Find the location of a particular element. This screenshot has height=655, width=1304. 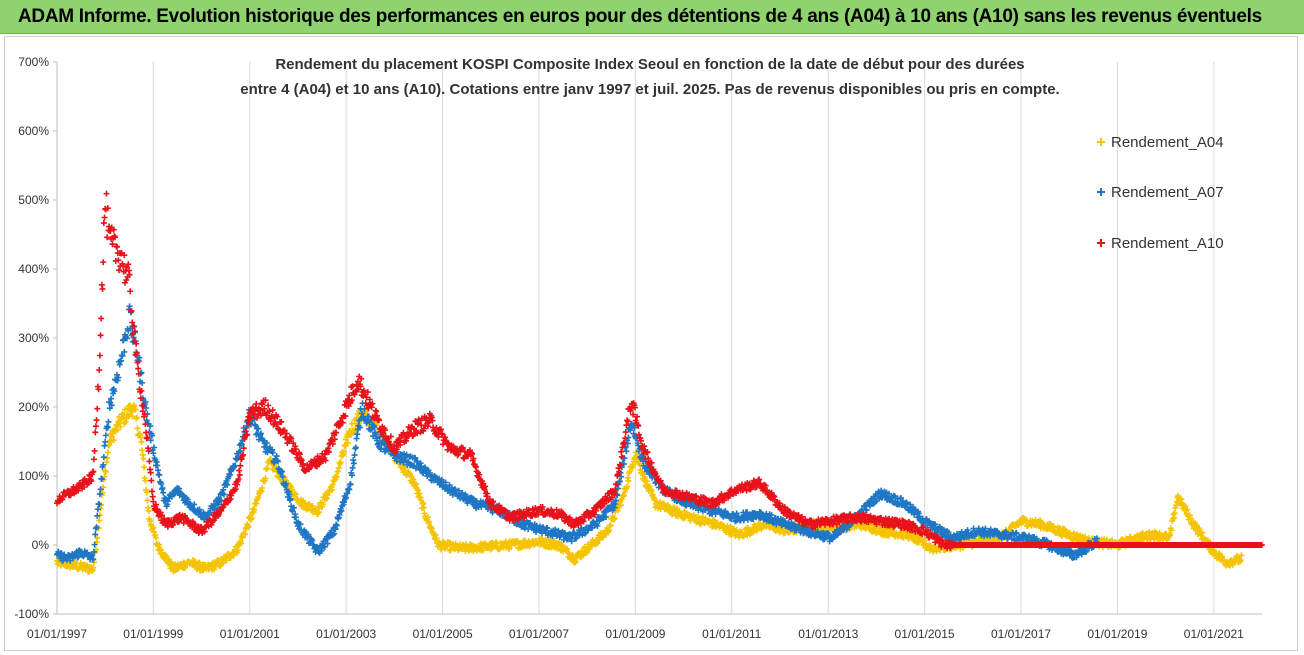

x-tick-label: 01/01/2019 is located at coordinates (1117, 634).